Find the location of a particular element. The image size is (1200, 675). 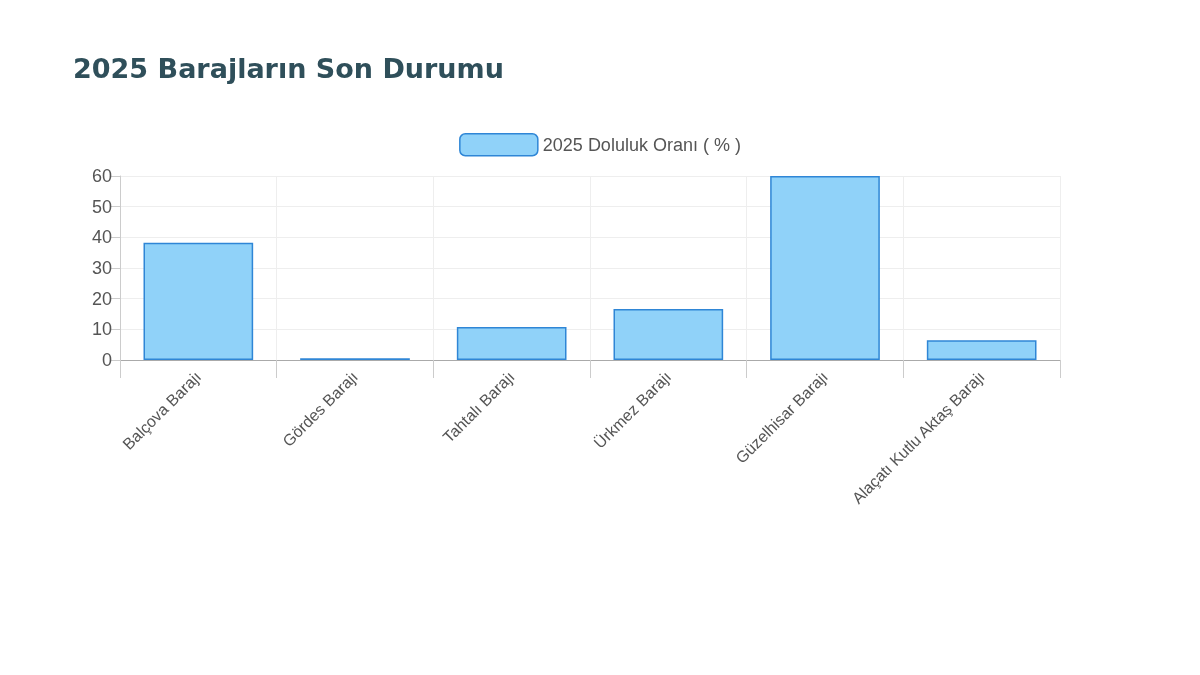

y-tick-label: 10 is located at coordinates (101, 329).